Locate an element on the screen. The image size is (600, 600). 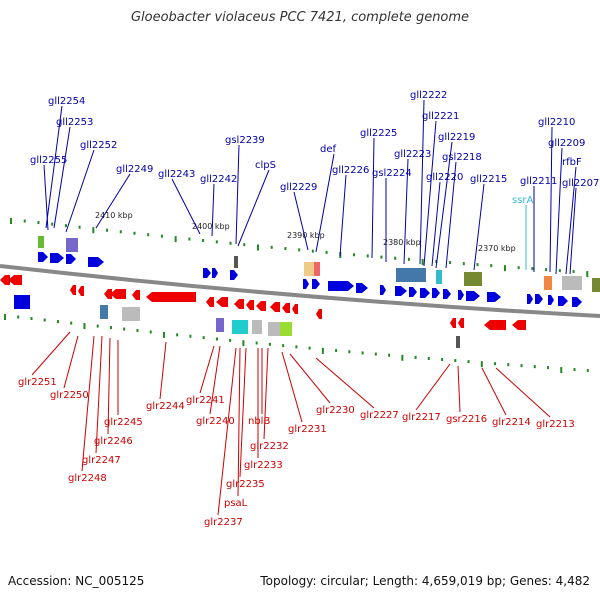
forward-gene-label: gll2210 is located at coordinates (556, 122).